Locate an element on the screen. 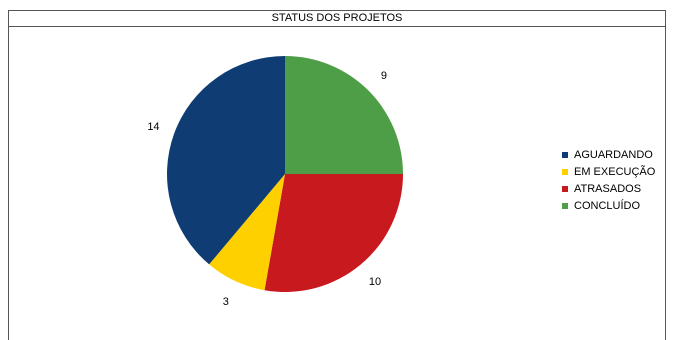  legend-label: EM EXECUÇÃO is located at coordinates (615, 172).